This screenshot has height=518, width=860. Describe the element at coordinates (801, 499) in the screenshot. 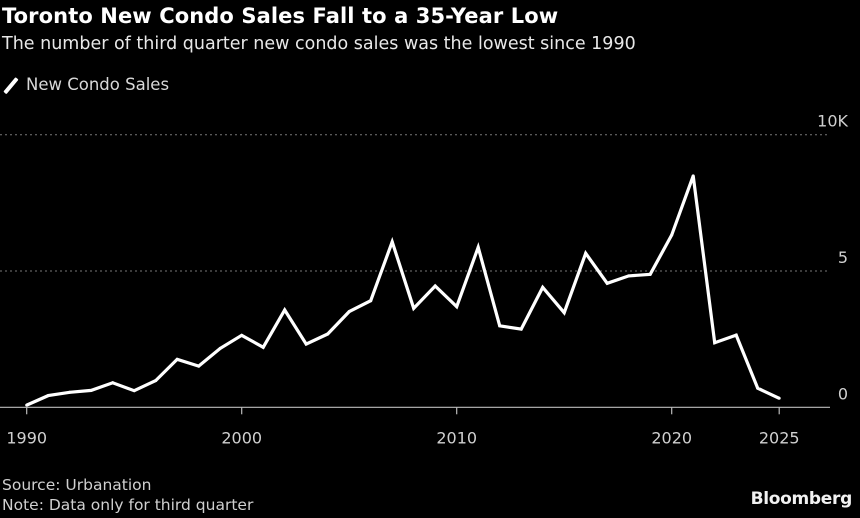

I see `bloomberg-logo: Bloomberg` at that location.